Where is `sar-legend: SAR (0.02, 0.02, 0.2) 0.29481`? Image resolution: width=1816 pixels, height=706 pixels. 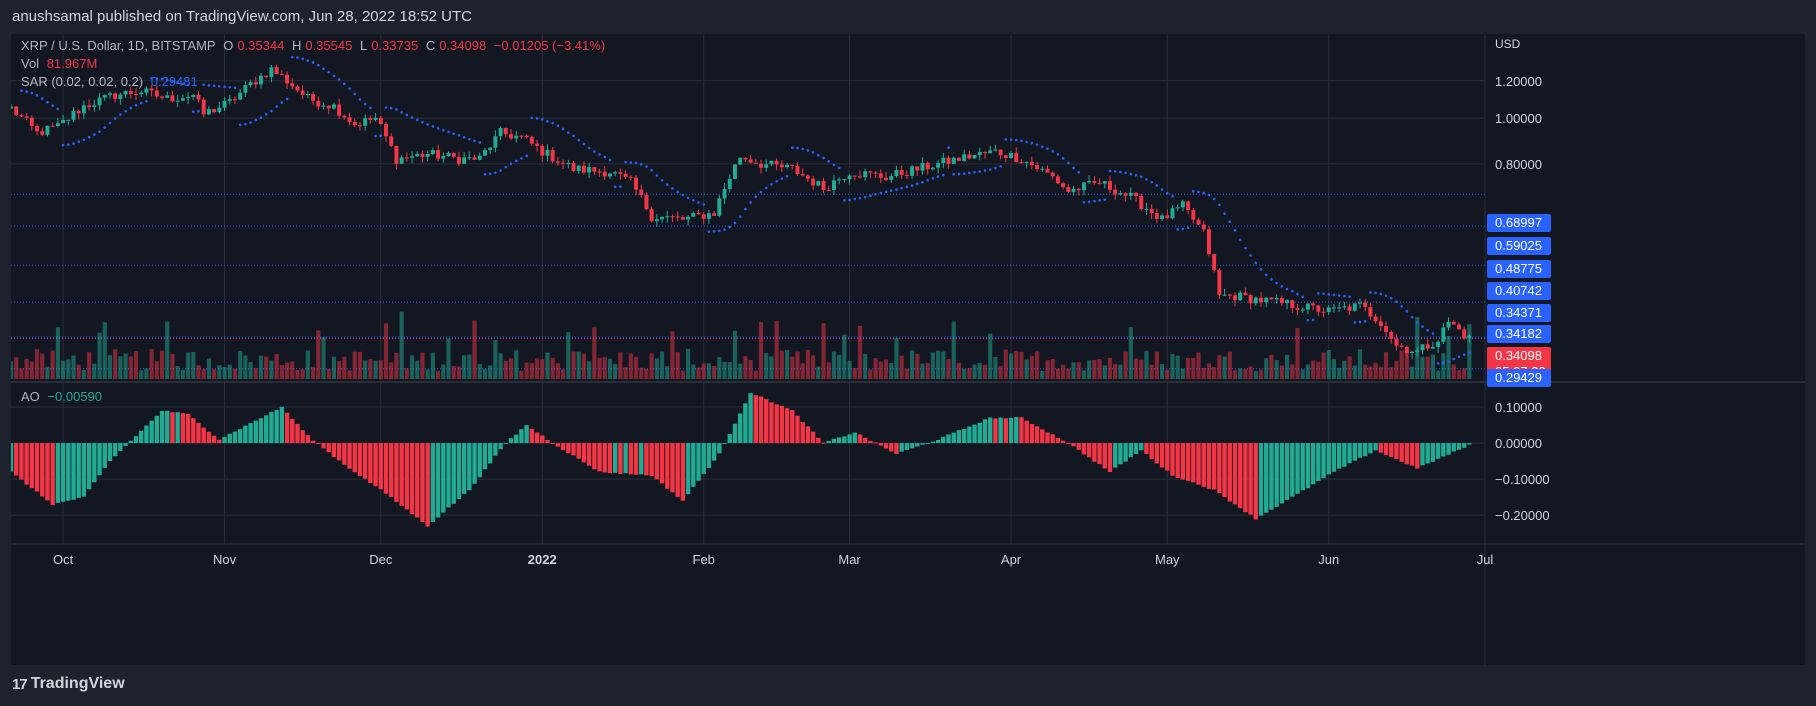 sar-legend: SAR (0.02, 0.02, 0.2) 0.29481 is located at coordinates (111, 81).